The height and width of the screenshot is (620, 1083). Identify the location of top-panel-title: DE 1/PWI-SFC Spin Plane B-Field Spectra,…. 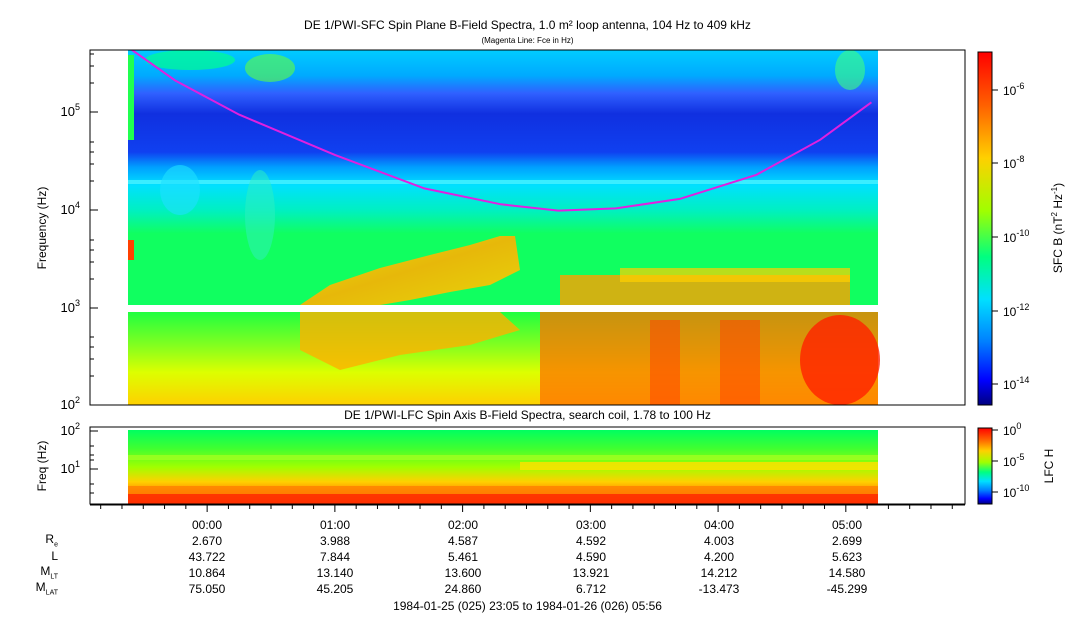
(527, 25).